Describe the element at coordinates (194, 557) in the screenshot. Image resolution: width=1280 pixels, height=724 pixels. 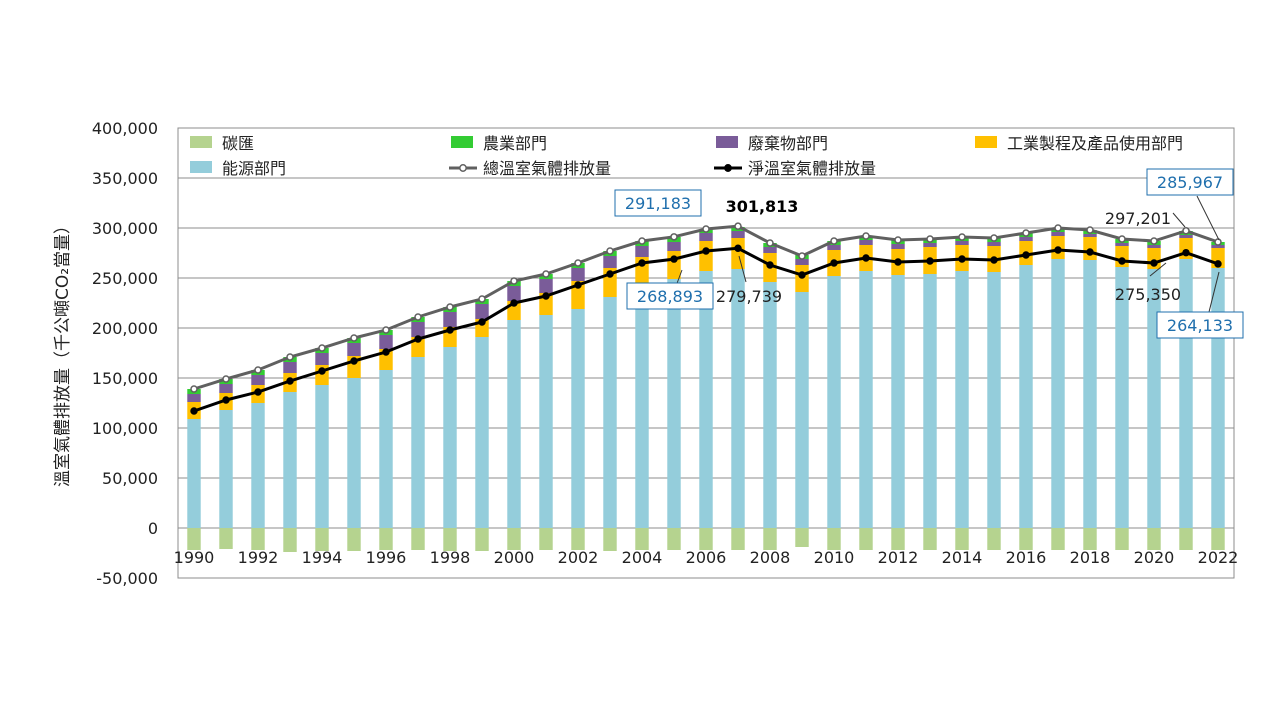
I see `x-tick-label: 1990` at that location.